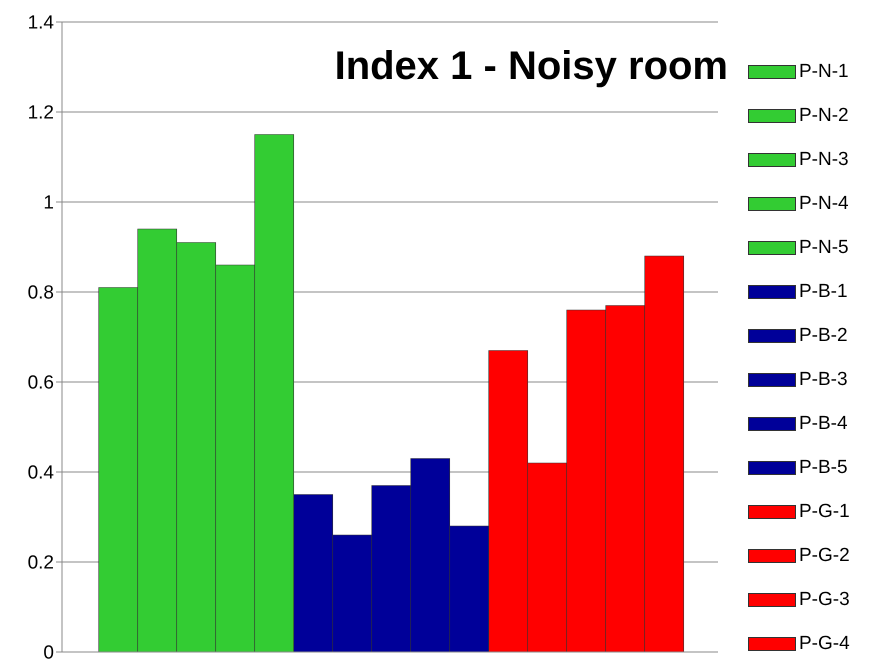  What do you see at coordinates (824, 72) in the screenshot?
I see `legend-label: P-N-1` at bounding box center [824, 72].